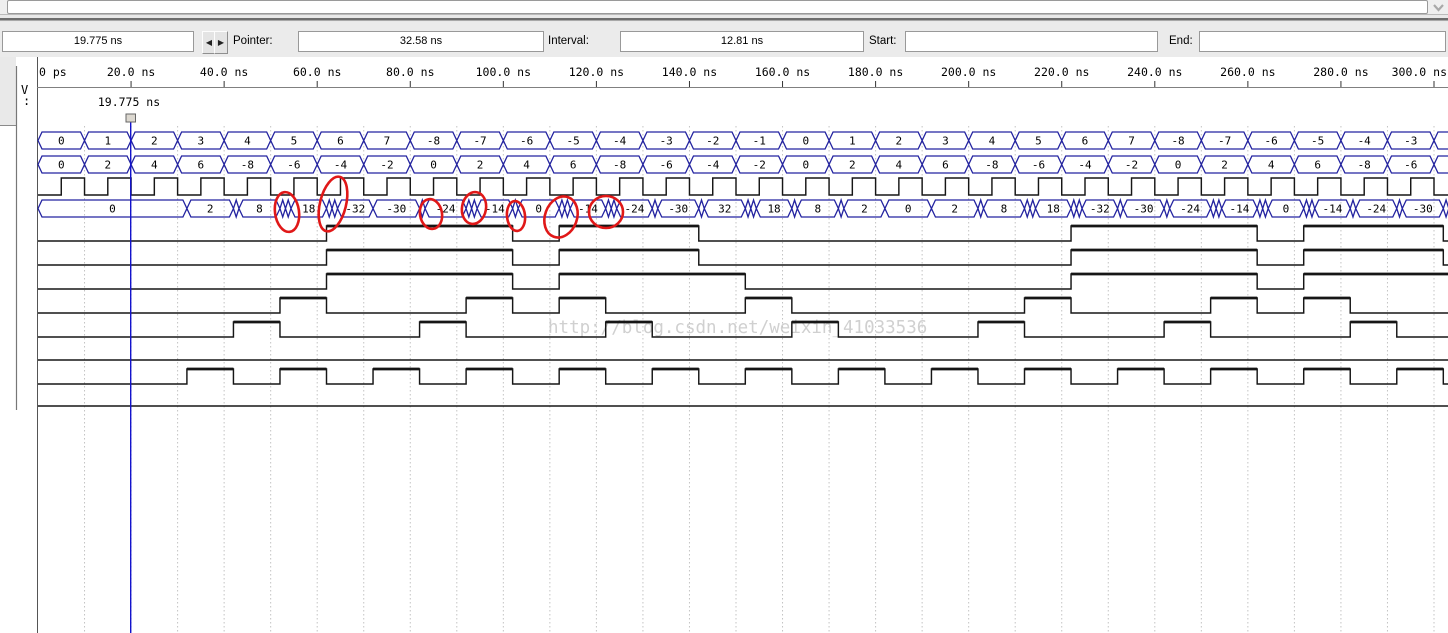  Describe the element at coordinates (1239, 208) in the screenshot. I see `svg-text: -14` at that location.